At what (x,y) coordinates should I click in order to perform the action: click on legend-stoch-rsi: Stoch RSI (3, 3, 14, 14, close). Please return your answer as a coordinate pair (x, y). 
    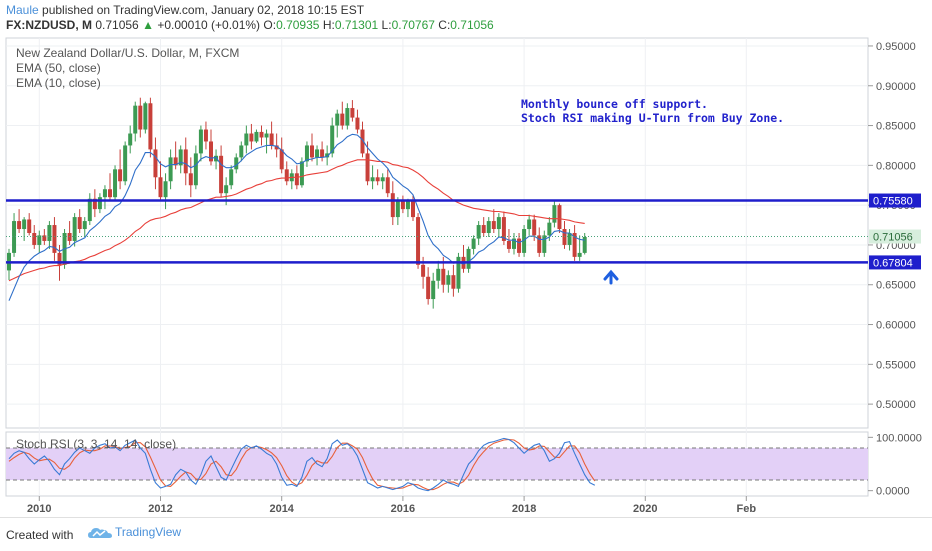
    Looking at the image, I should click on (96, 444).